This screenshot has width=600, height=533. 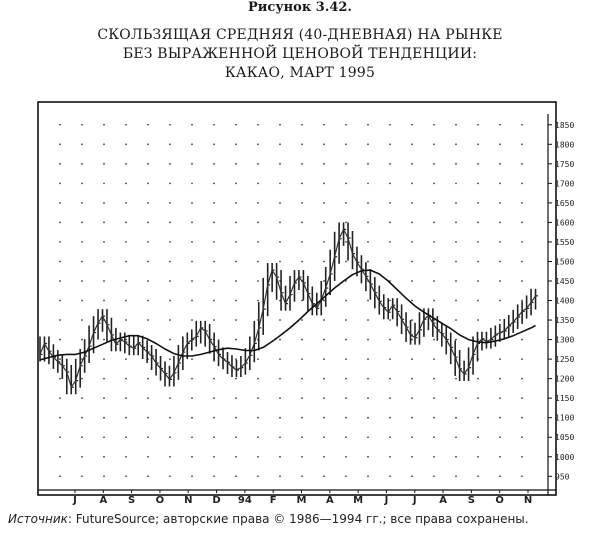 I want to click on x-tick-label: 94, so click(x=245, y=500).